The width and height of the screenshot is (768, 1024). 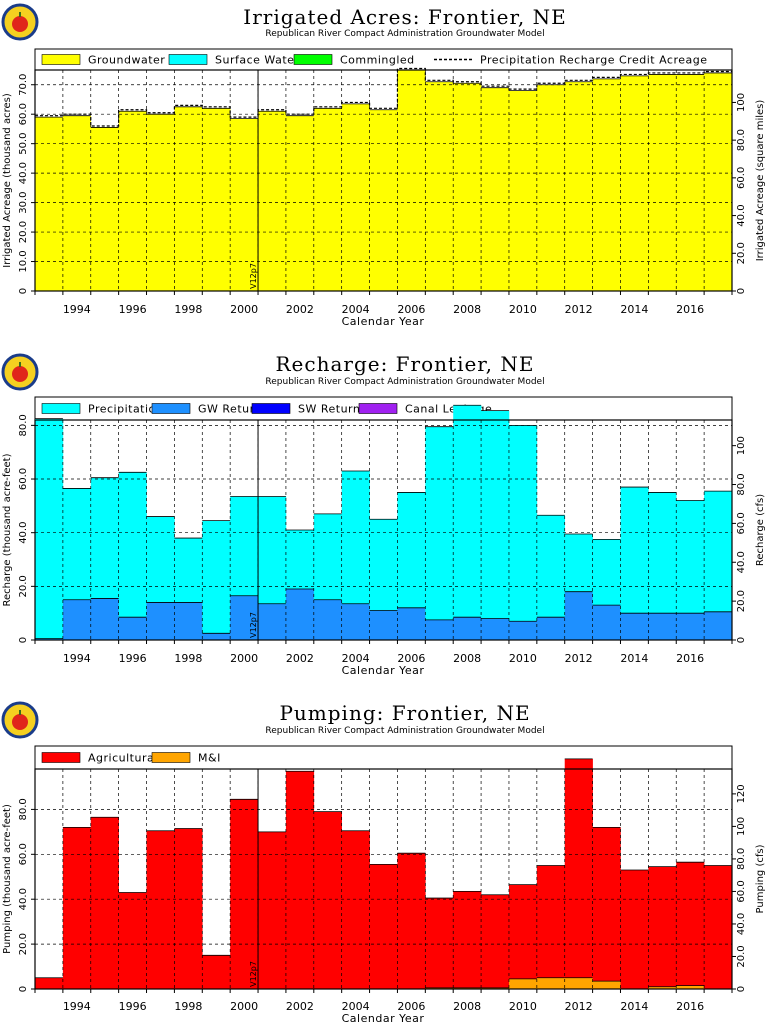 I want to click on bar-precipitation-1996, so click(x=132, y=545).